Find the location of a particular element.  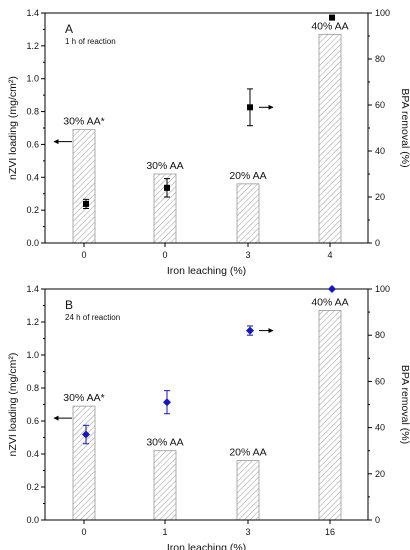

reaction-time-note: 1 h of reaction is located at coordinates (90, 41).